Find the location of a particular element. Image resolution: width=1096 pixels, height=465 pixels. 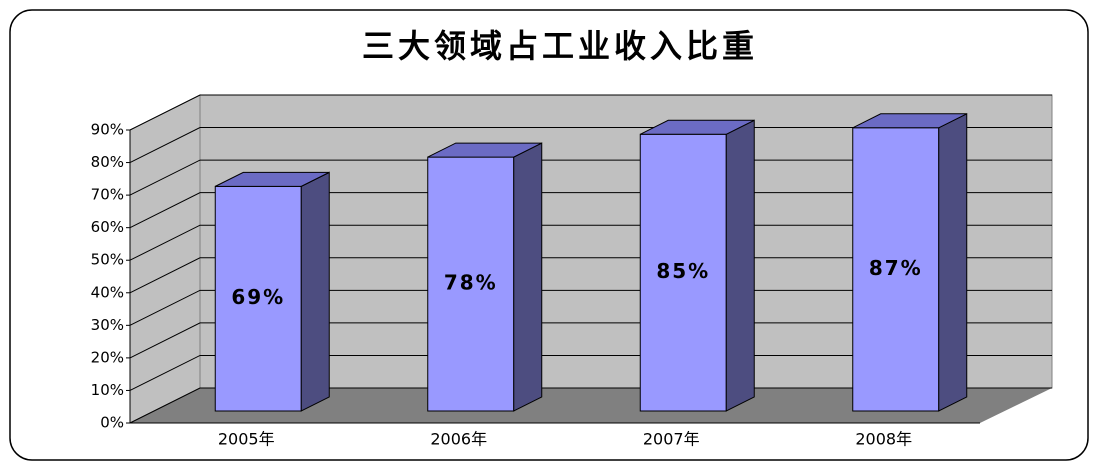

y-tick-label: 50% is located at coordinates (107, 260).